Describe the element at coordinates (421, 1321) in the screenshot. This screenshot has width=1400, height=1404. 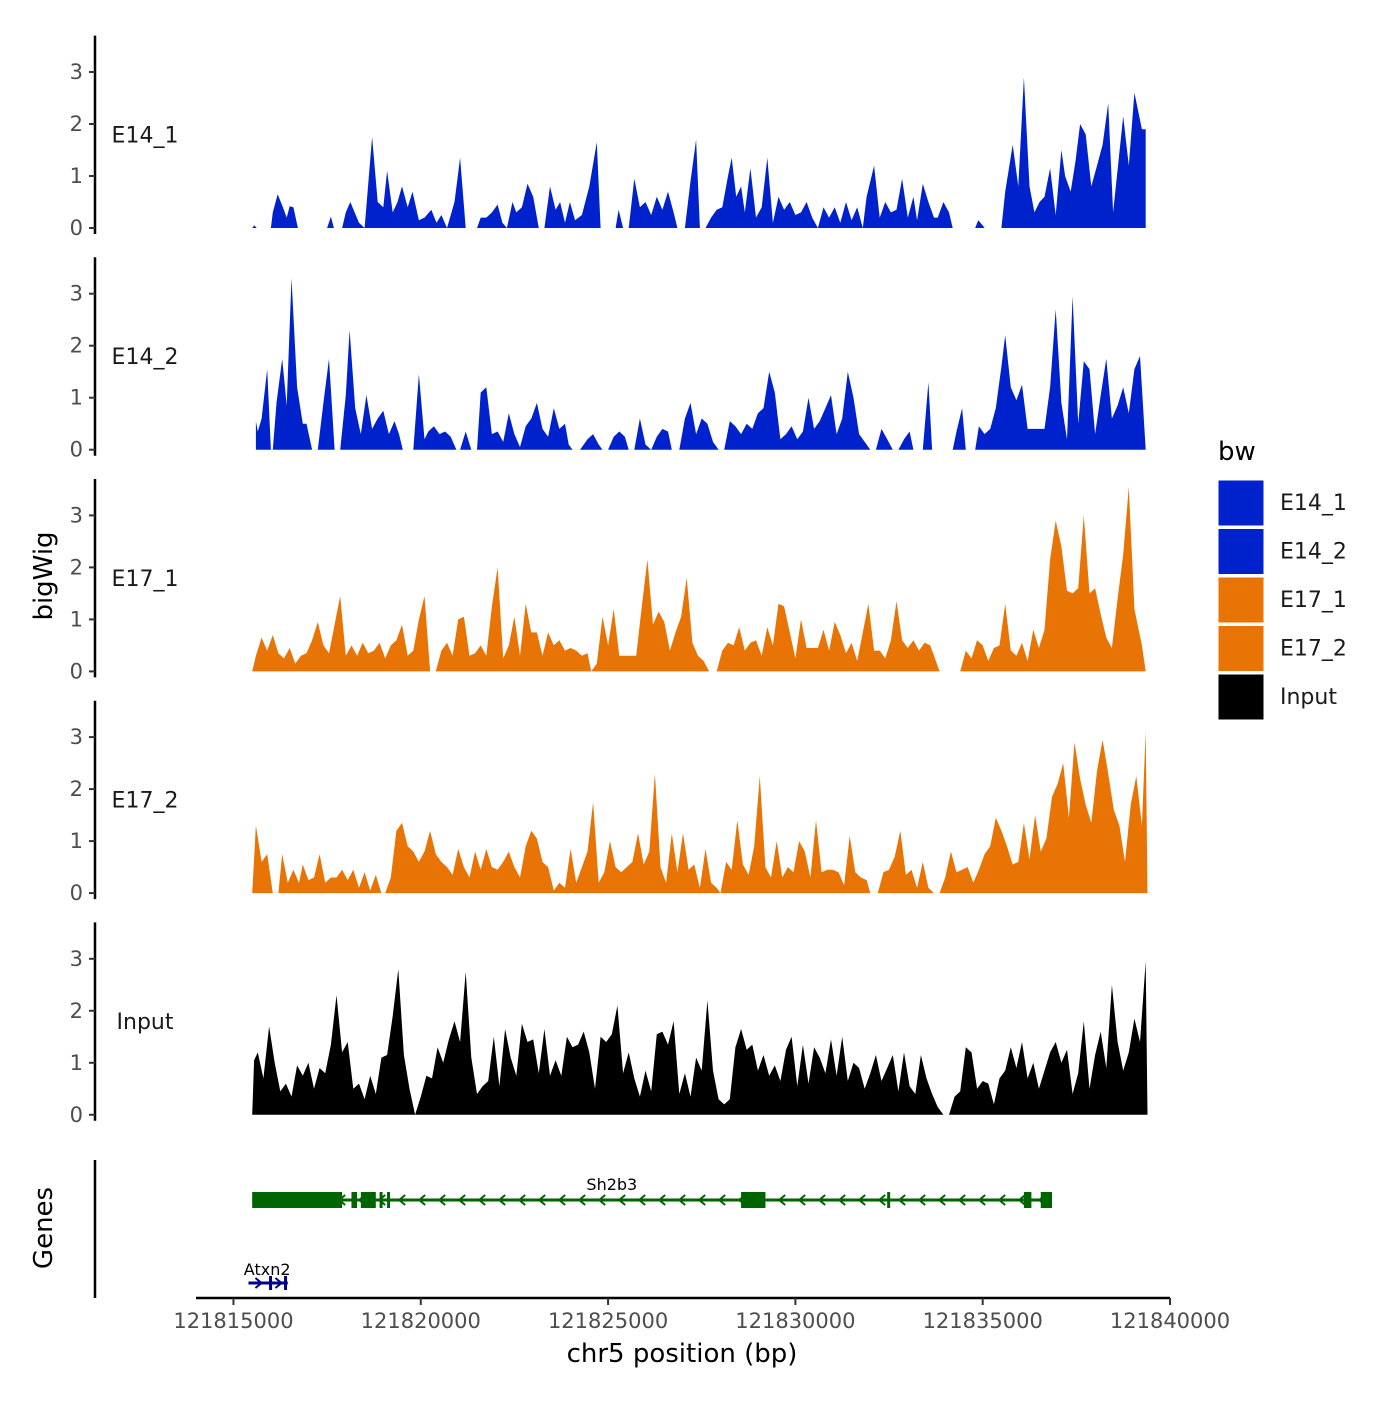
I see `x-tick-label: 121820000` at that location.